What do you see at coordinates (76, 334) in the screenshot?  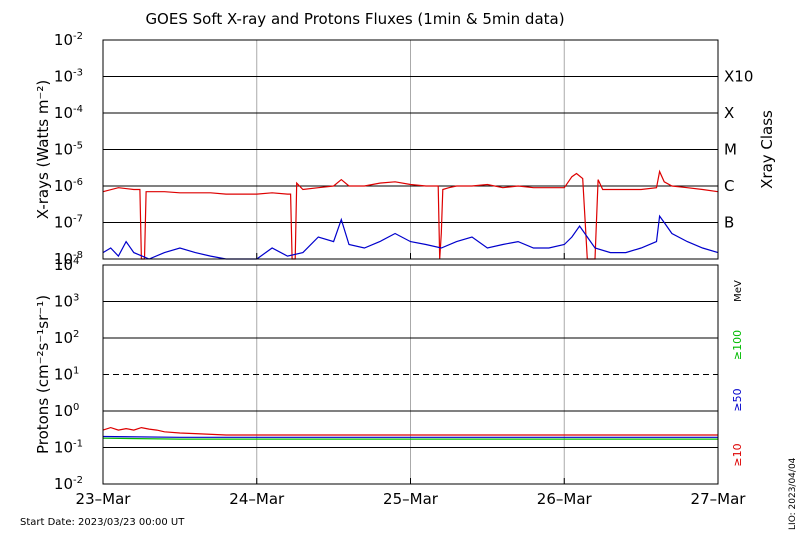 I see `y-tick-exponent: 2` at bounding box center [76, 334].